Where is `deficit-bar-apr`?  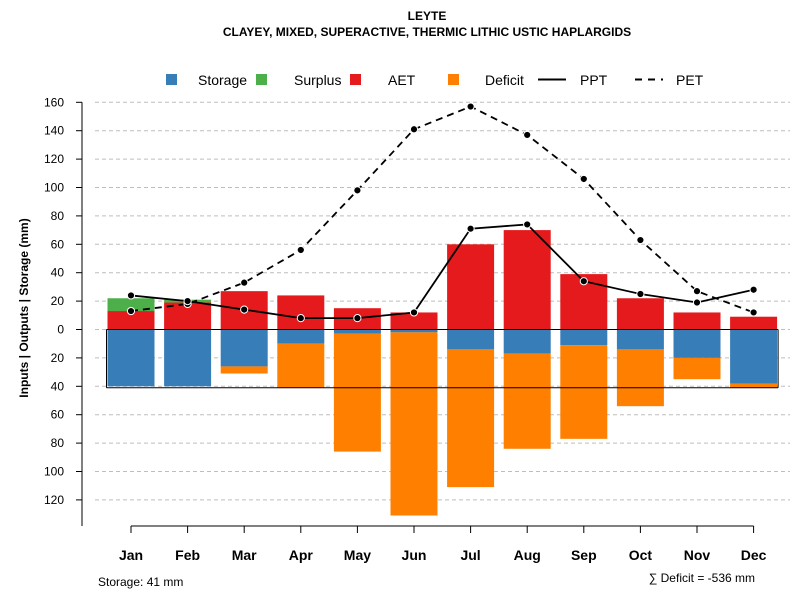
deficit-bar-apr is located at coordinates (301, 365).